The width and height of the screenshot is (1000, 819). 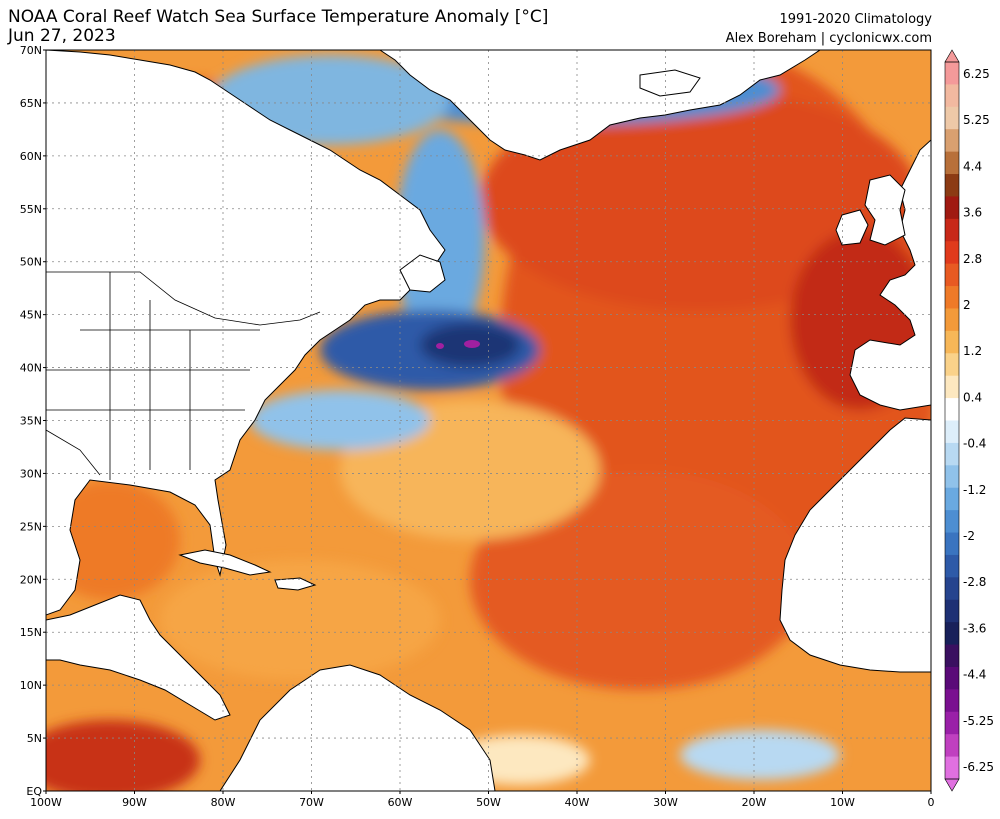 What do you see at coordinates (62, 36) in the screenshot?
I see `title-date: Jun 27, 2023` at bounding box center [62, 36].